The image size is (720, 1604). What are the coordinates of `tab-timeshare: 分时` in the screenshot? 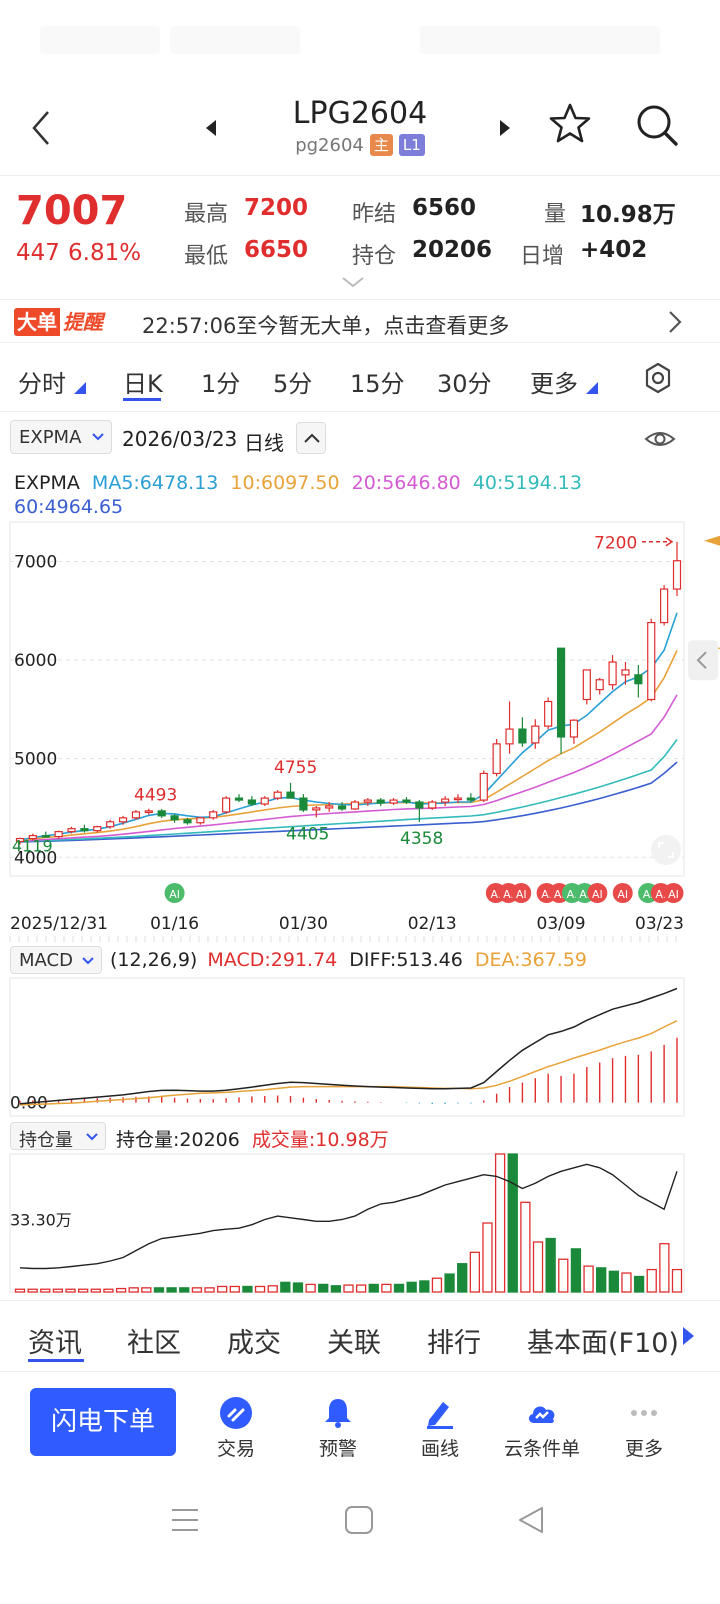 It's located at (42, 384).